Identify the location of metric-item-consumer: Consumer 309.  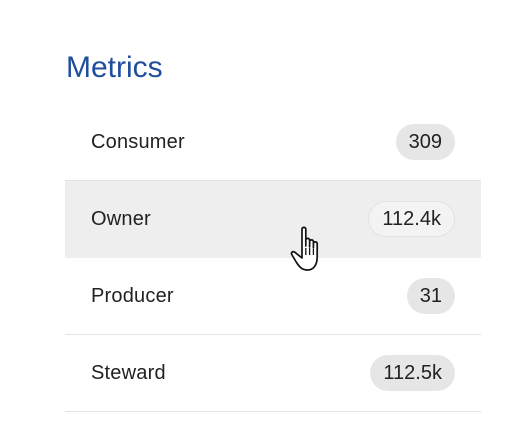
(273, 142).